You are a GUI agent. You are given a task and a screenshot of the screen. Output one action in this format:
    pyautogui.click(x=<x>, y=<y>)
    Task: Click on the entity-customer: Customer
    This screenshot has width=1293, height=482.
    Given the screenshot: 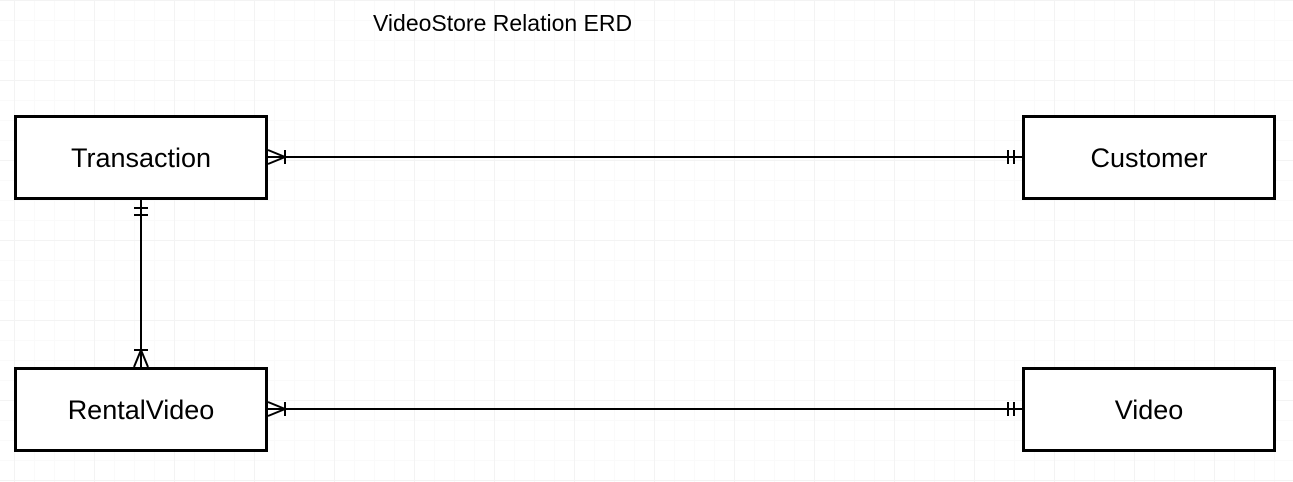 What is the action you would take?
    pyautogui.click(x=1149, y=157)
    